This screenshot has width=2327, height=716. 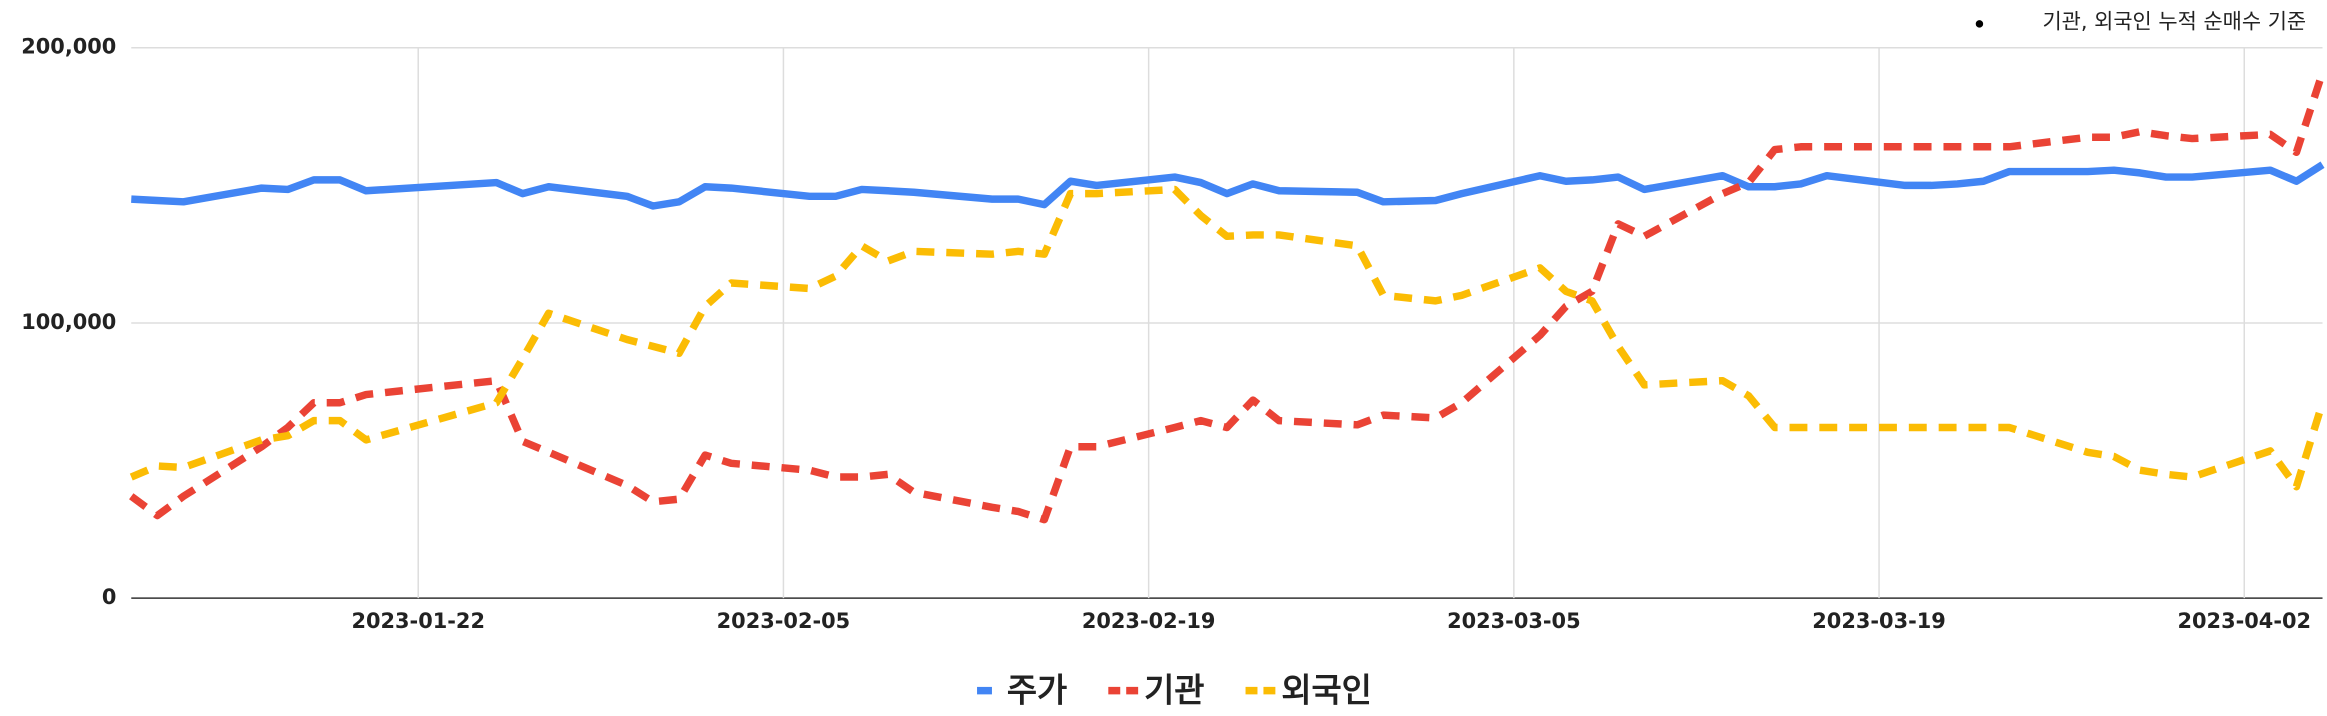 What do you see at coordinates (1326, 691) in the screenshot?
I see `legend-label: 외국인` at bounding box center [1326, 691].